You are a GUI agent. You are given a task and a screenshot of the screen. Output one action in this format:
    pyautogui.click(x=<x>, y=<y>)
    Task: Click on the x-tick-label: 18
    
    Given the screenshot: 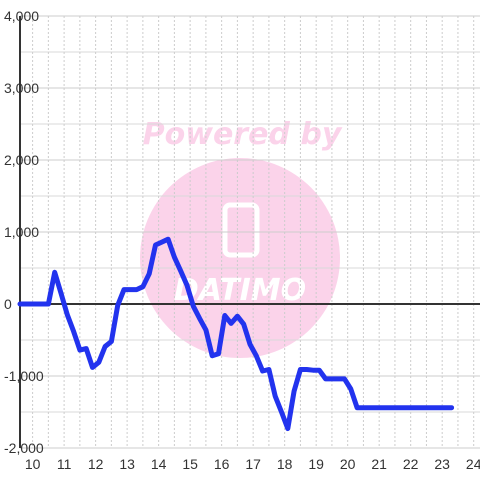 What is the action you would take?
    pyautogui.click(x=285, y=464)
    